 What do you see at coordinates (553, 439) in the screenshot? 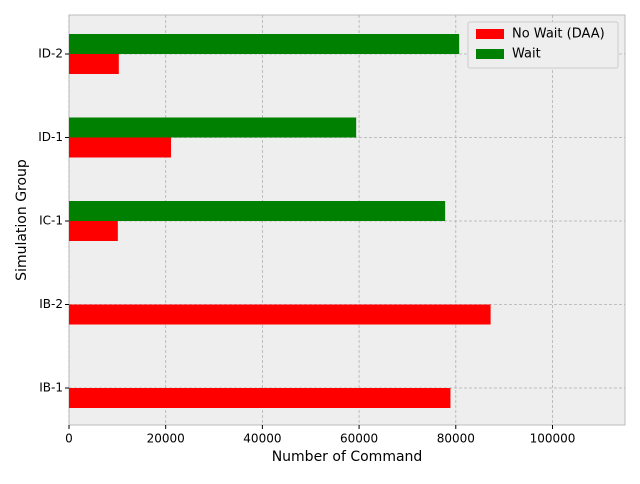
I see `x-tick-label: 100000` at bounding box center [553, 439].